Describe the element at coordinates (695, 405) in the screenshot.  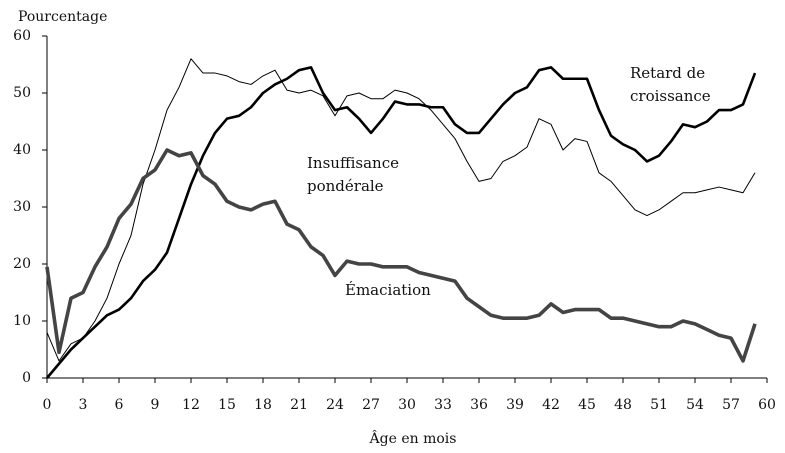
I see `x-tick-label: 54` at that location.